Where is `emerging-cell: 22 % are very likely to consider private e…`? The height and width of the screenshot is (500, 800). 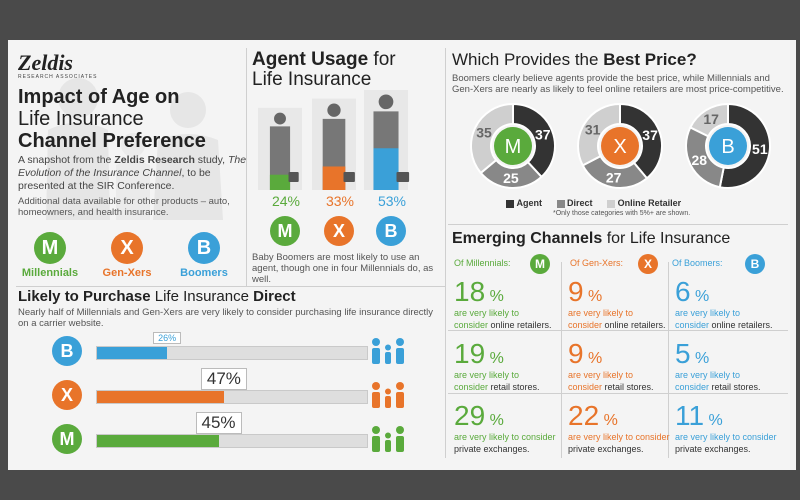
emerging-cell: 22 % are very likely to consider private e… is located at coordinates (624, 428).